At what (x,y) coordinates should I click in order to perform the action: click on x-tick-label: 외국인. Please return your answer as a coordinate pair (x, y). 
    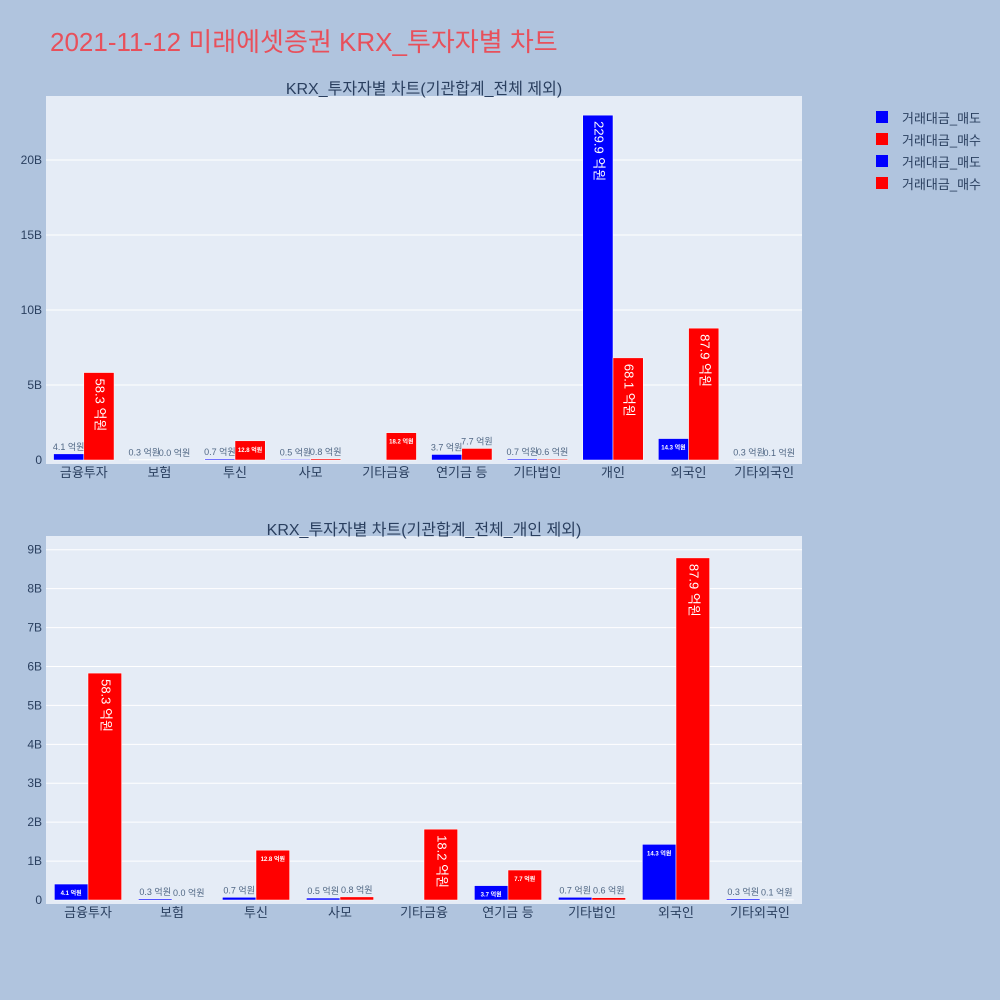
    Looking at the image, I should click on (676, 912).